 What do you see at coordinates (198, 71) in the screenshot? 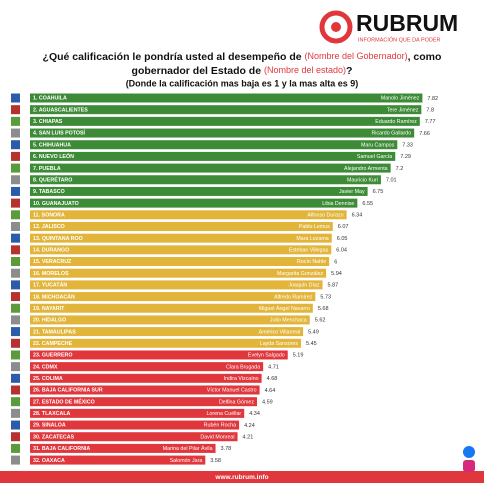
I see `title-part: gobernador del Estado de` at bounding box center [198, 71].